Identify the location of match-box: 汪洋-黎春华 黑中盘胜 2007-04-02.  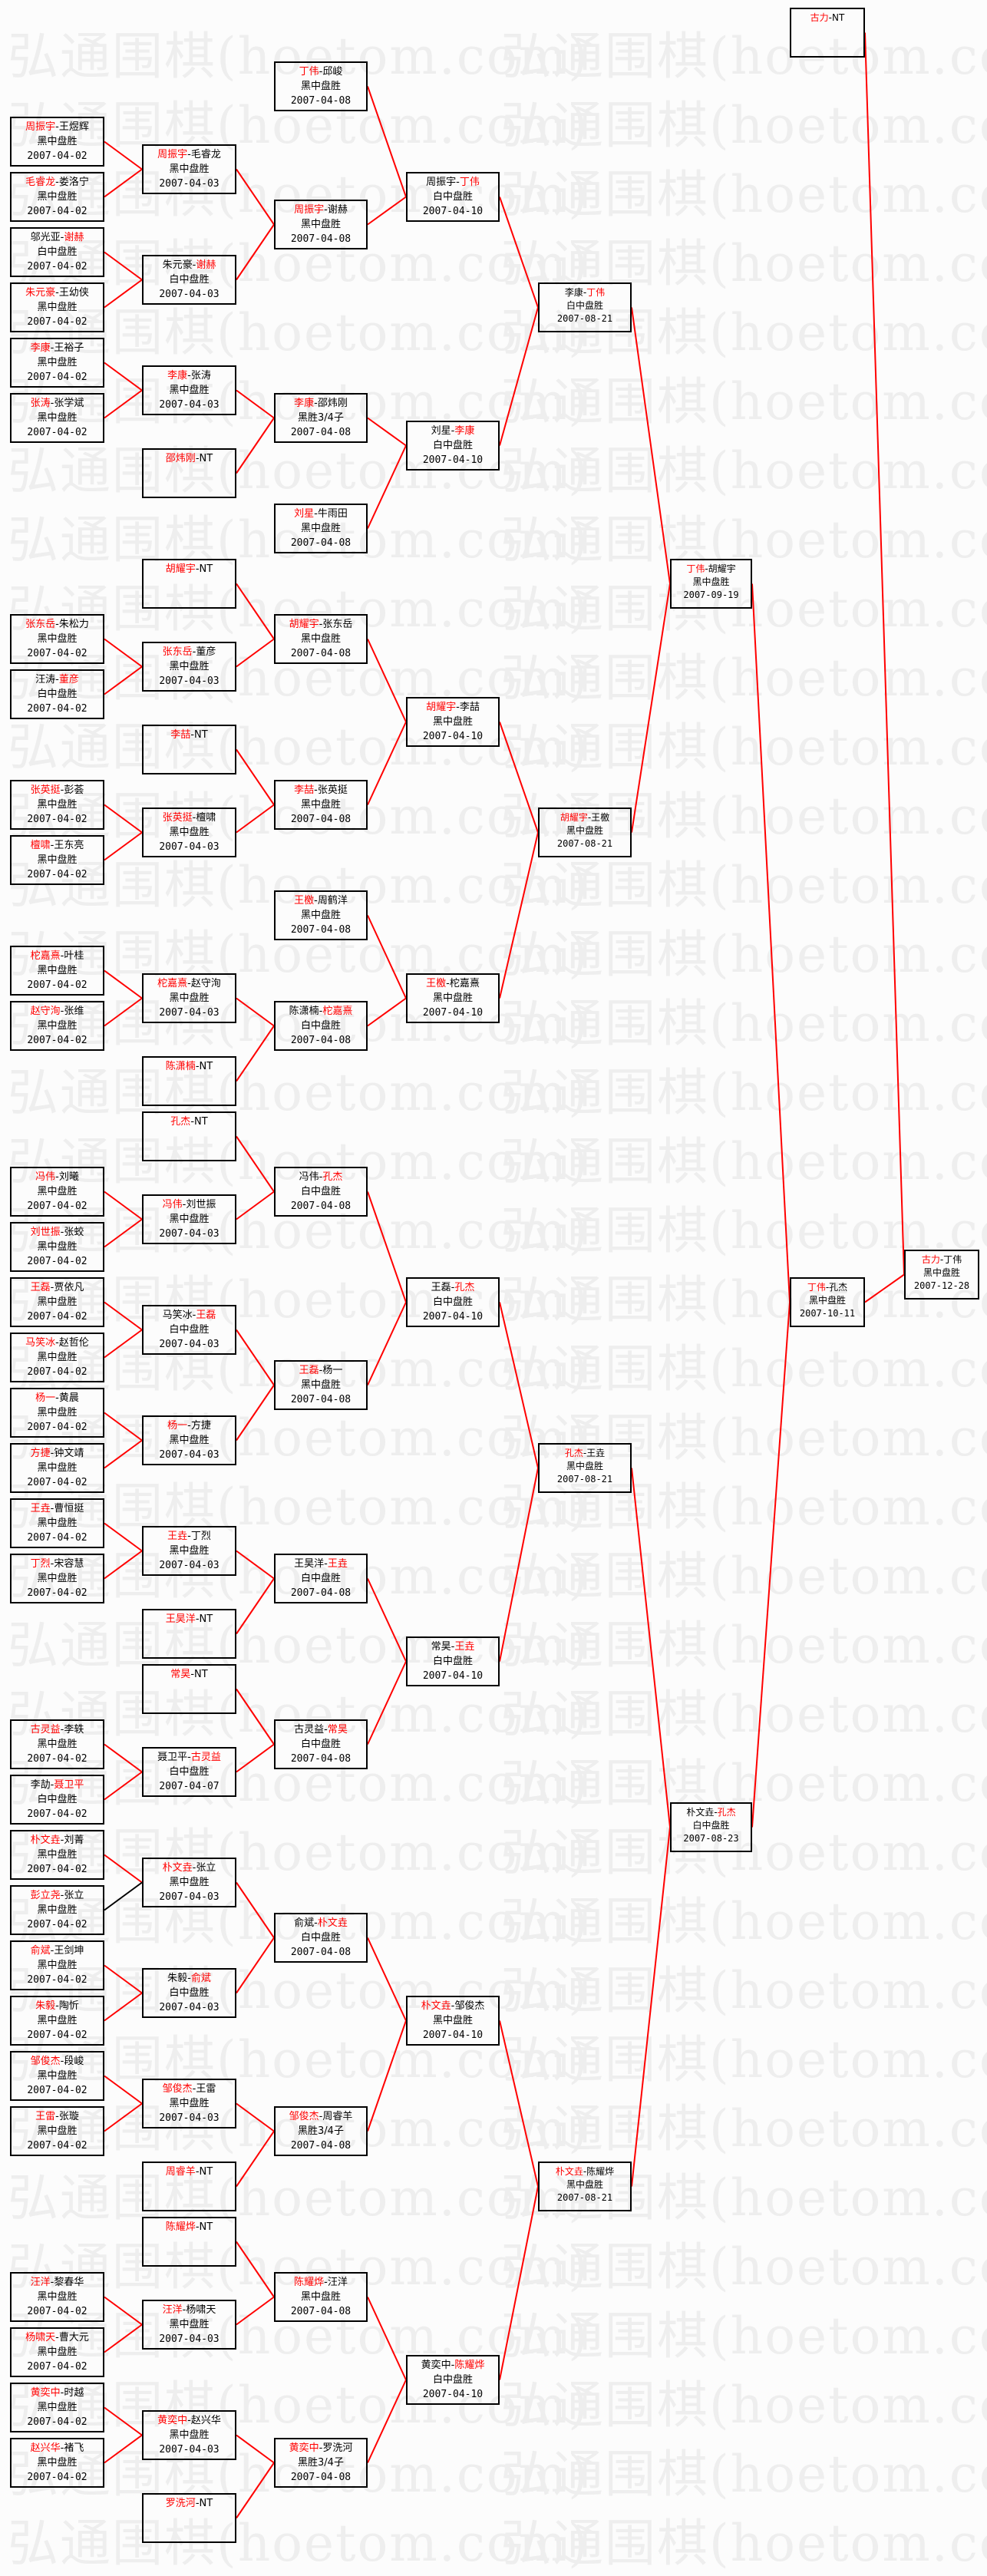
(57, 2297).